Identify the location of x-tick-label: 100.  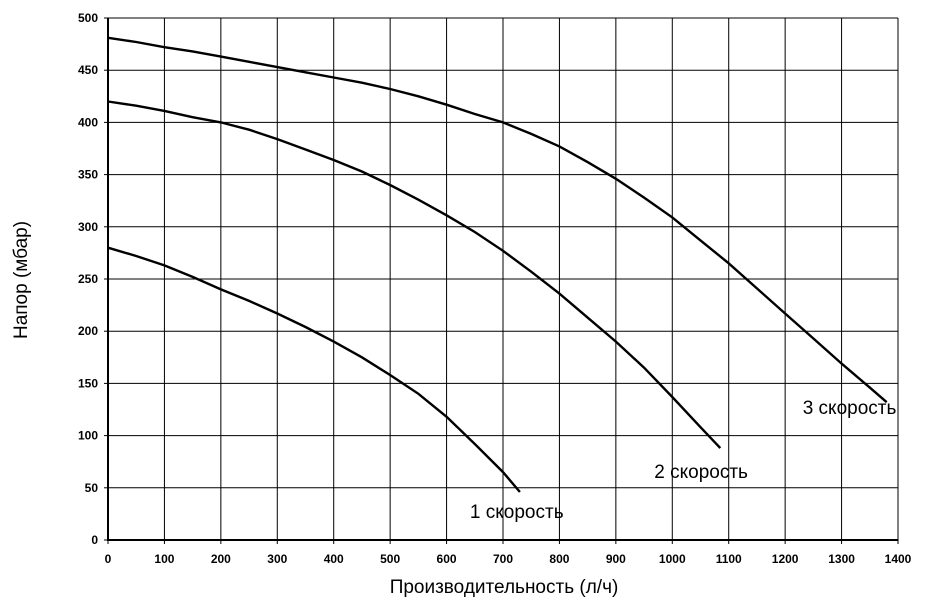
(164, 559).